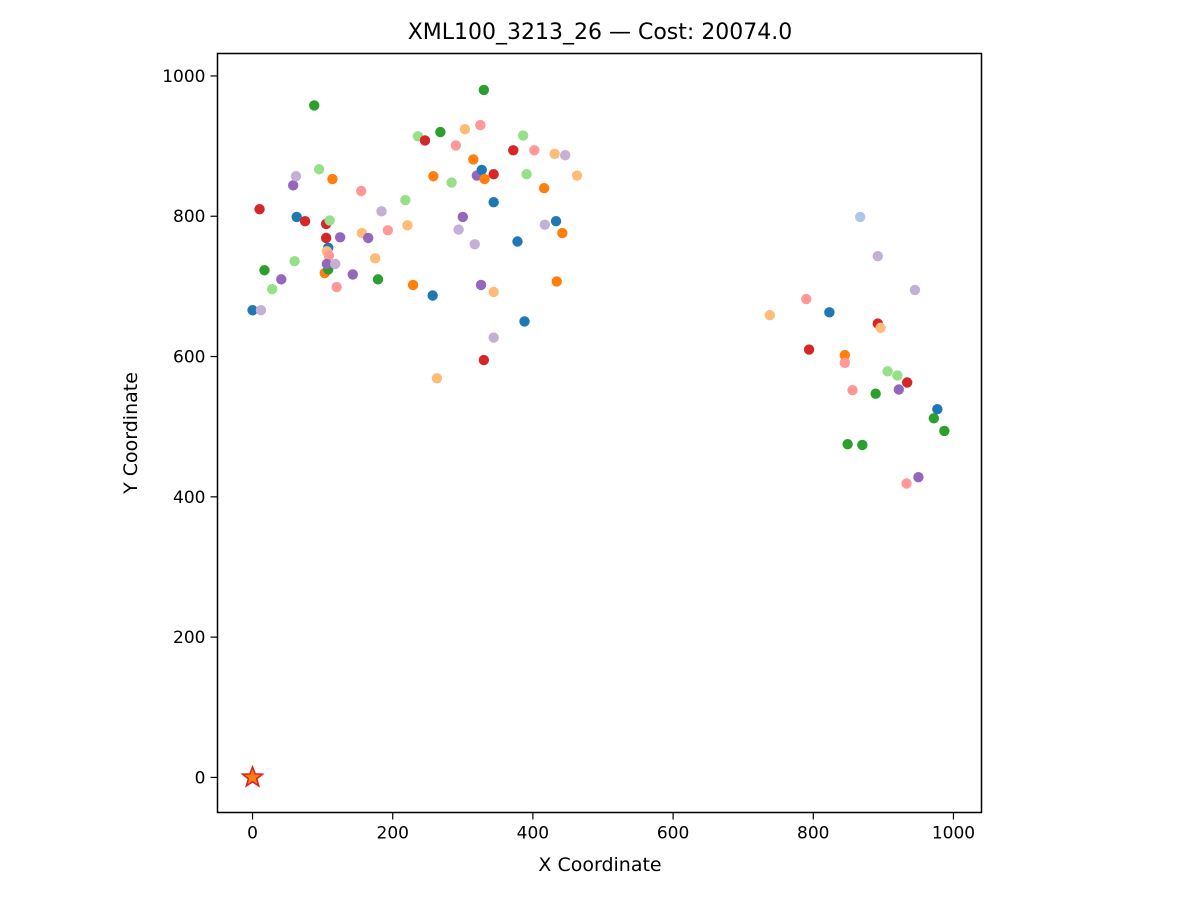 This screenshot has width=1200, height=900. Describe the element at coordinates (953, 834) in the screenshot. I see `x-tick-label: 1000` at that location.